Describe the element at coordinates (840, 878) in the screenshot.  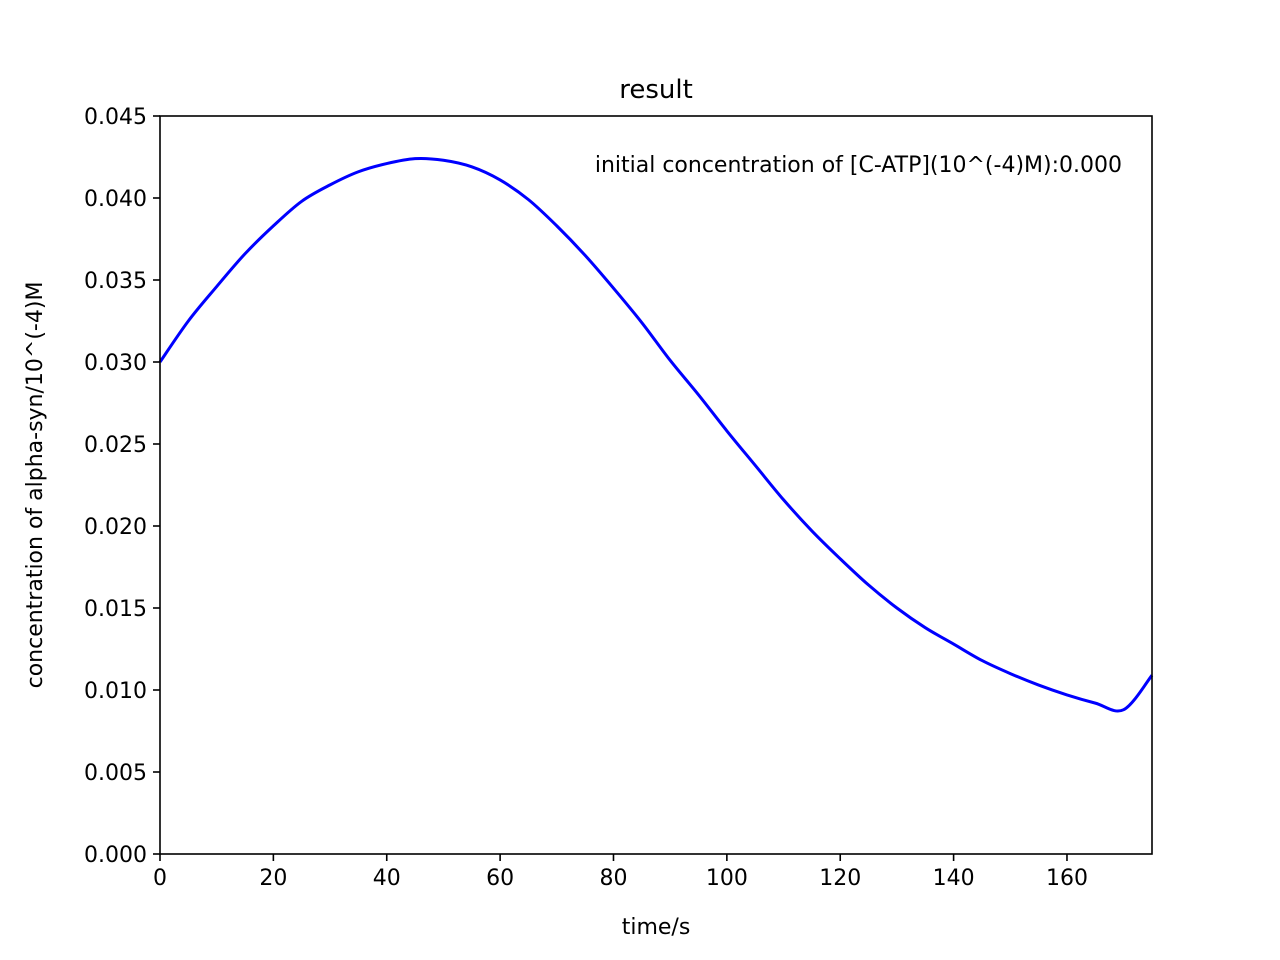
I see `x-tick-label: 120` at that location.